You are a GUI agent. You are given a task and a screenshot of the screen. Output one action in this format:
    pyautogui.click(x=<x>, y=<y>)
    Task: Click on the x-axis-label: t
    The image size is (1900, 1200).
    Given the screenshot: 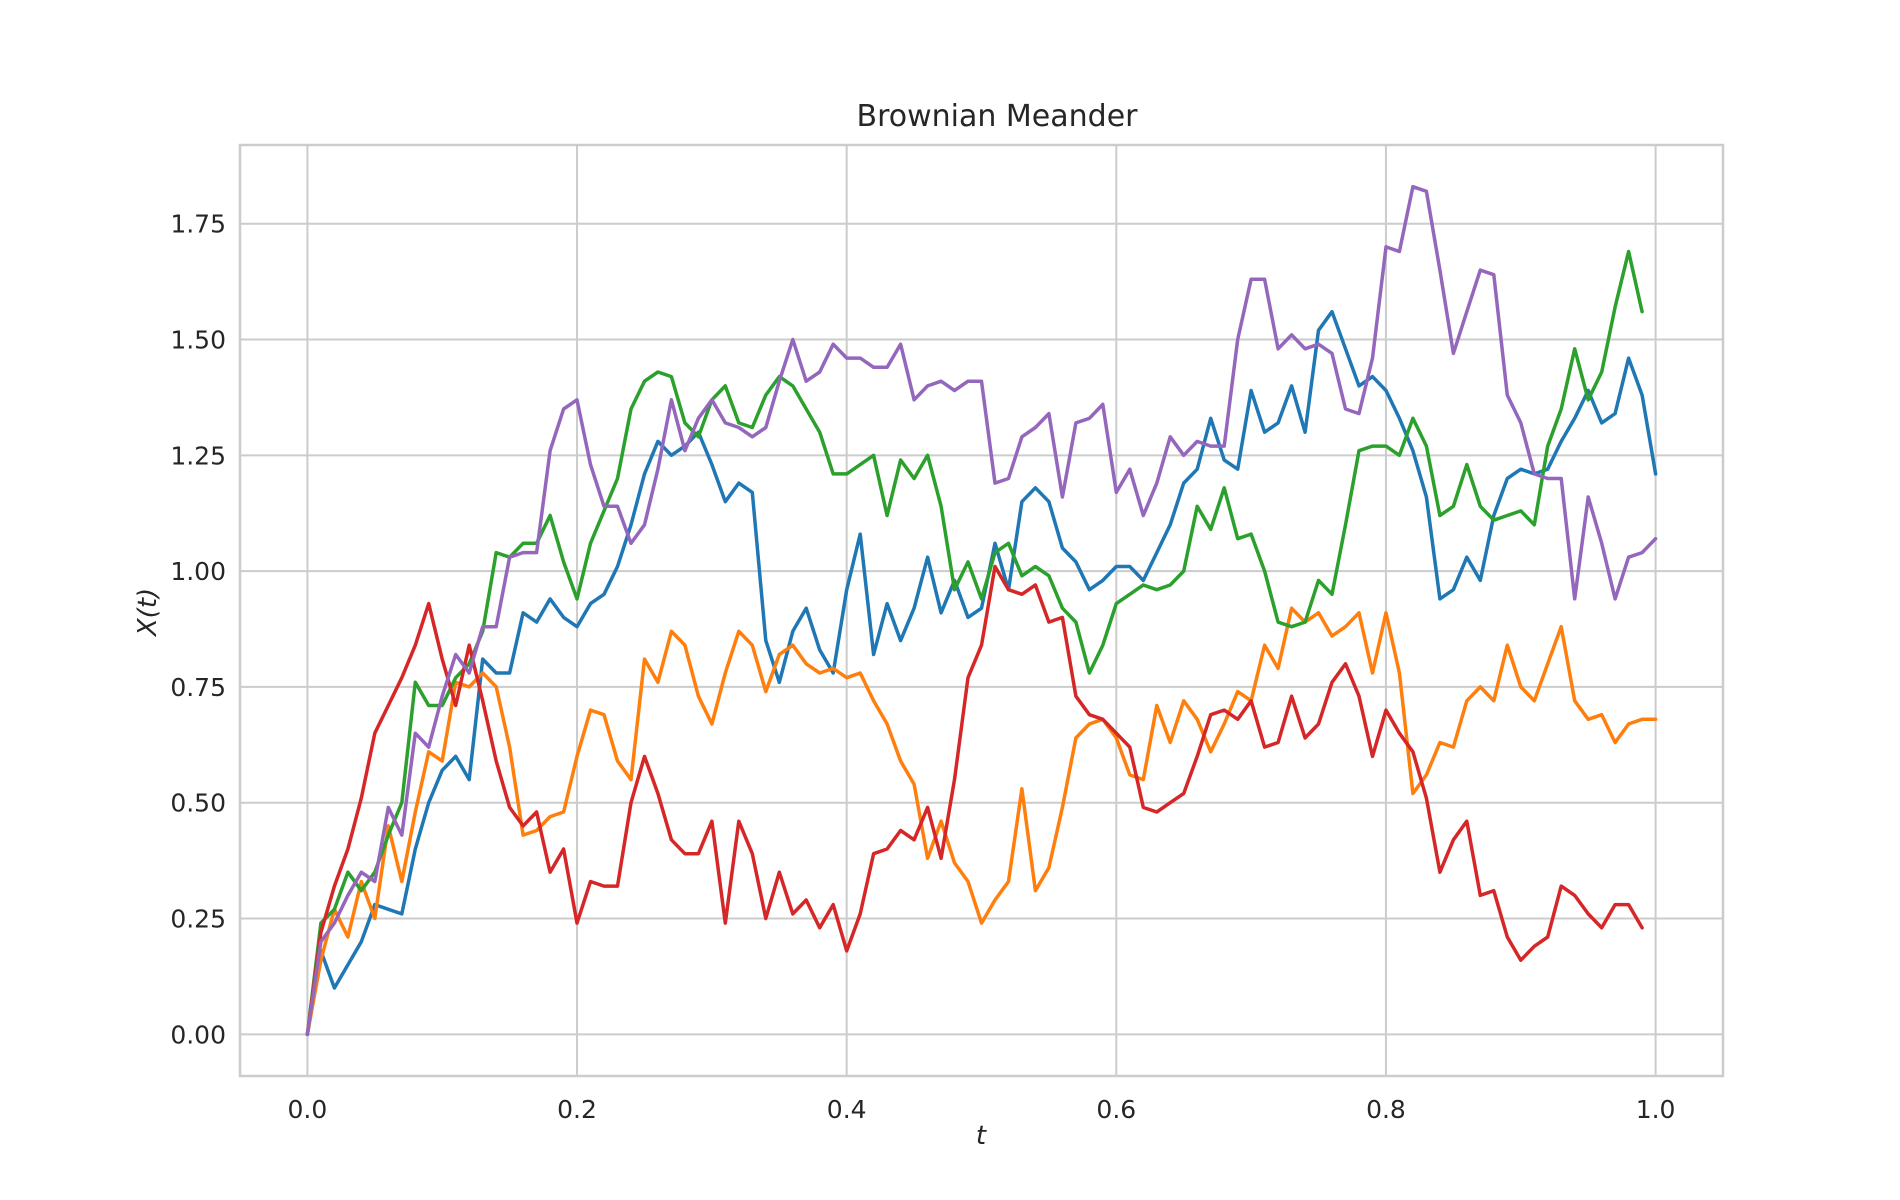 What is the action you would take?
    pyautogui.click(x=981, y=1136)
    